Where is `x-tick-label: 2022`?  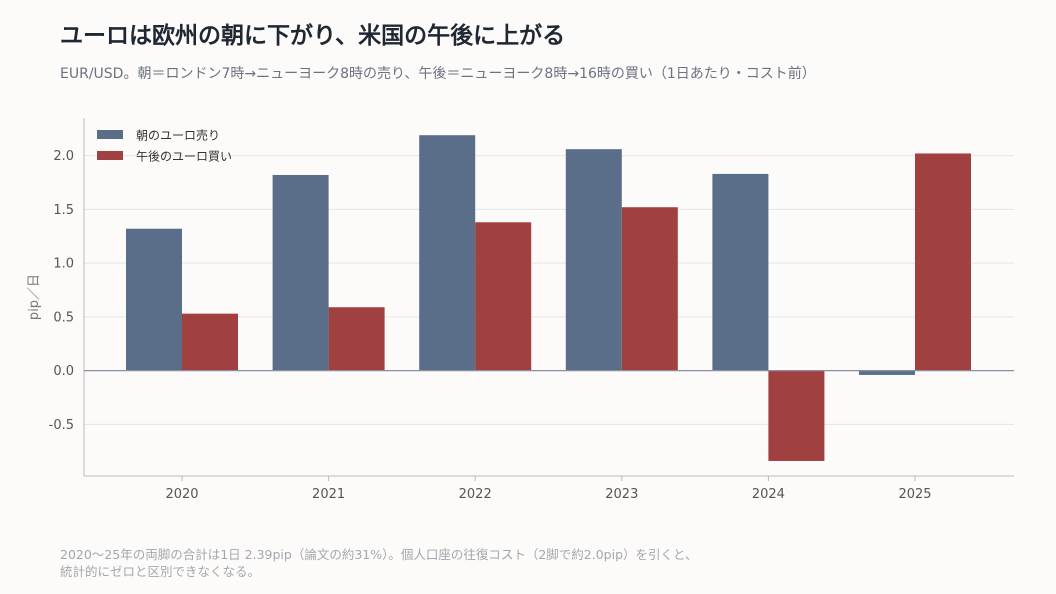
x-tick-label: 2022 is located at coordinates (475, 494).